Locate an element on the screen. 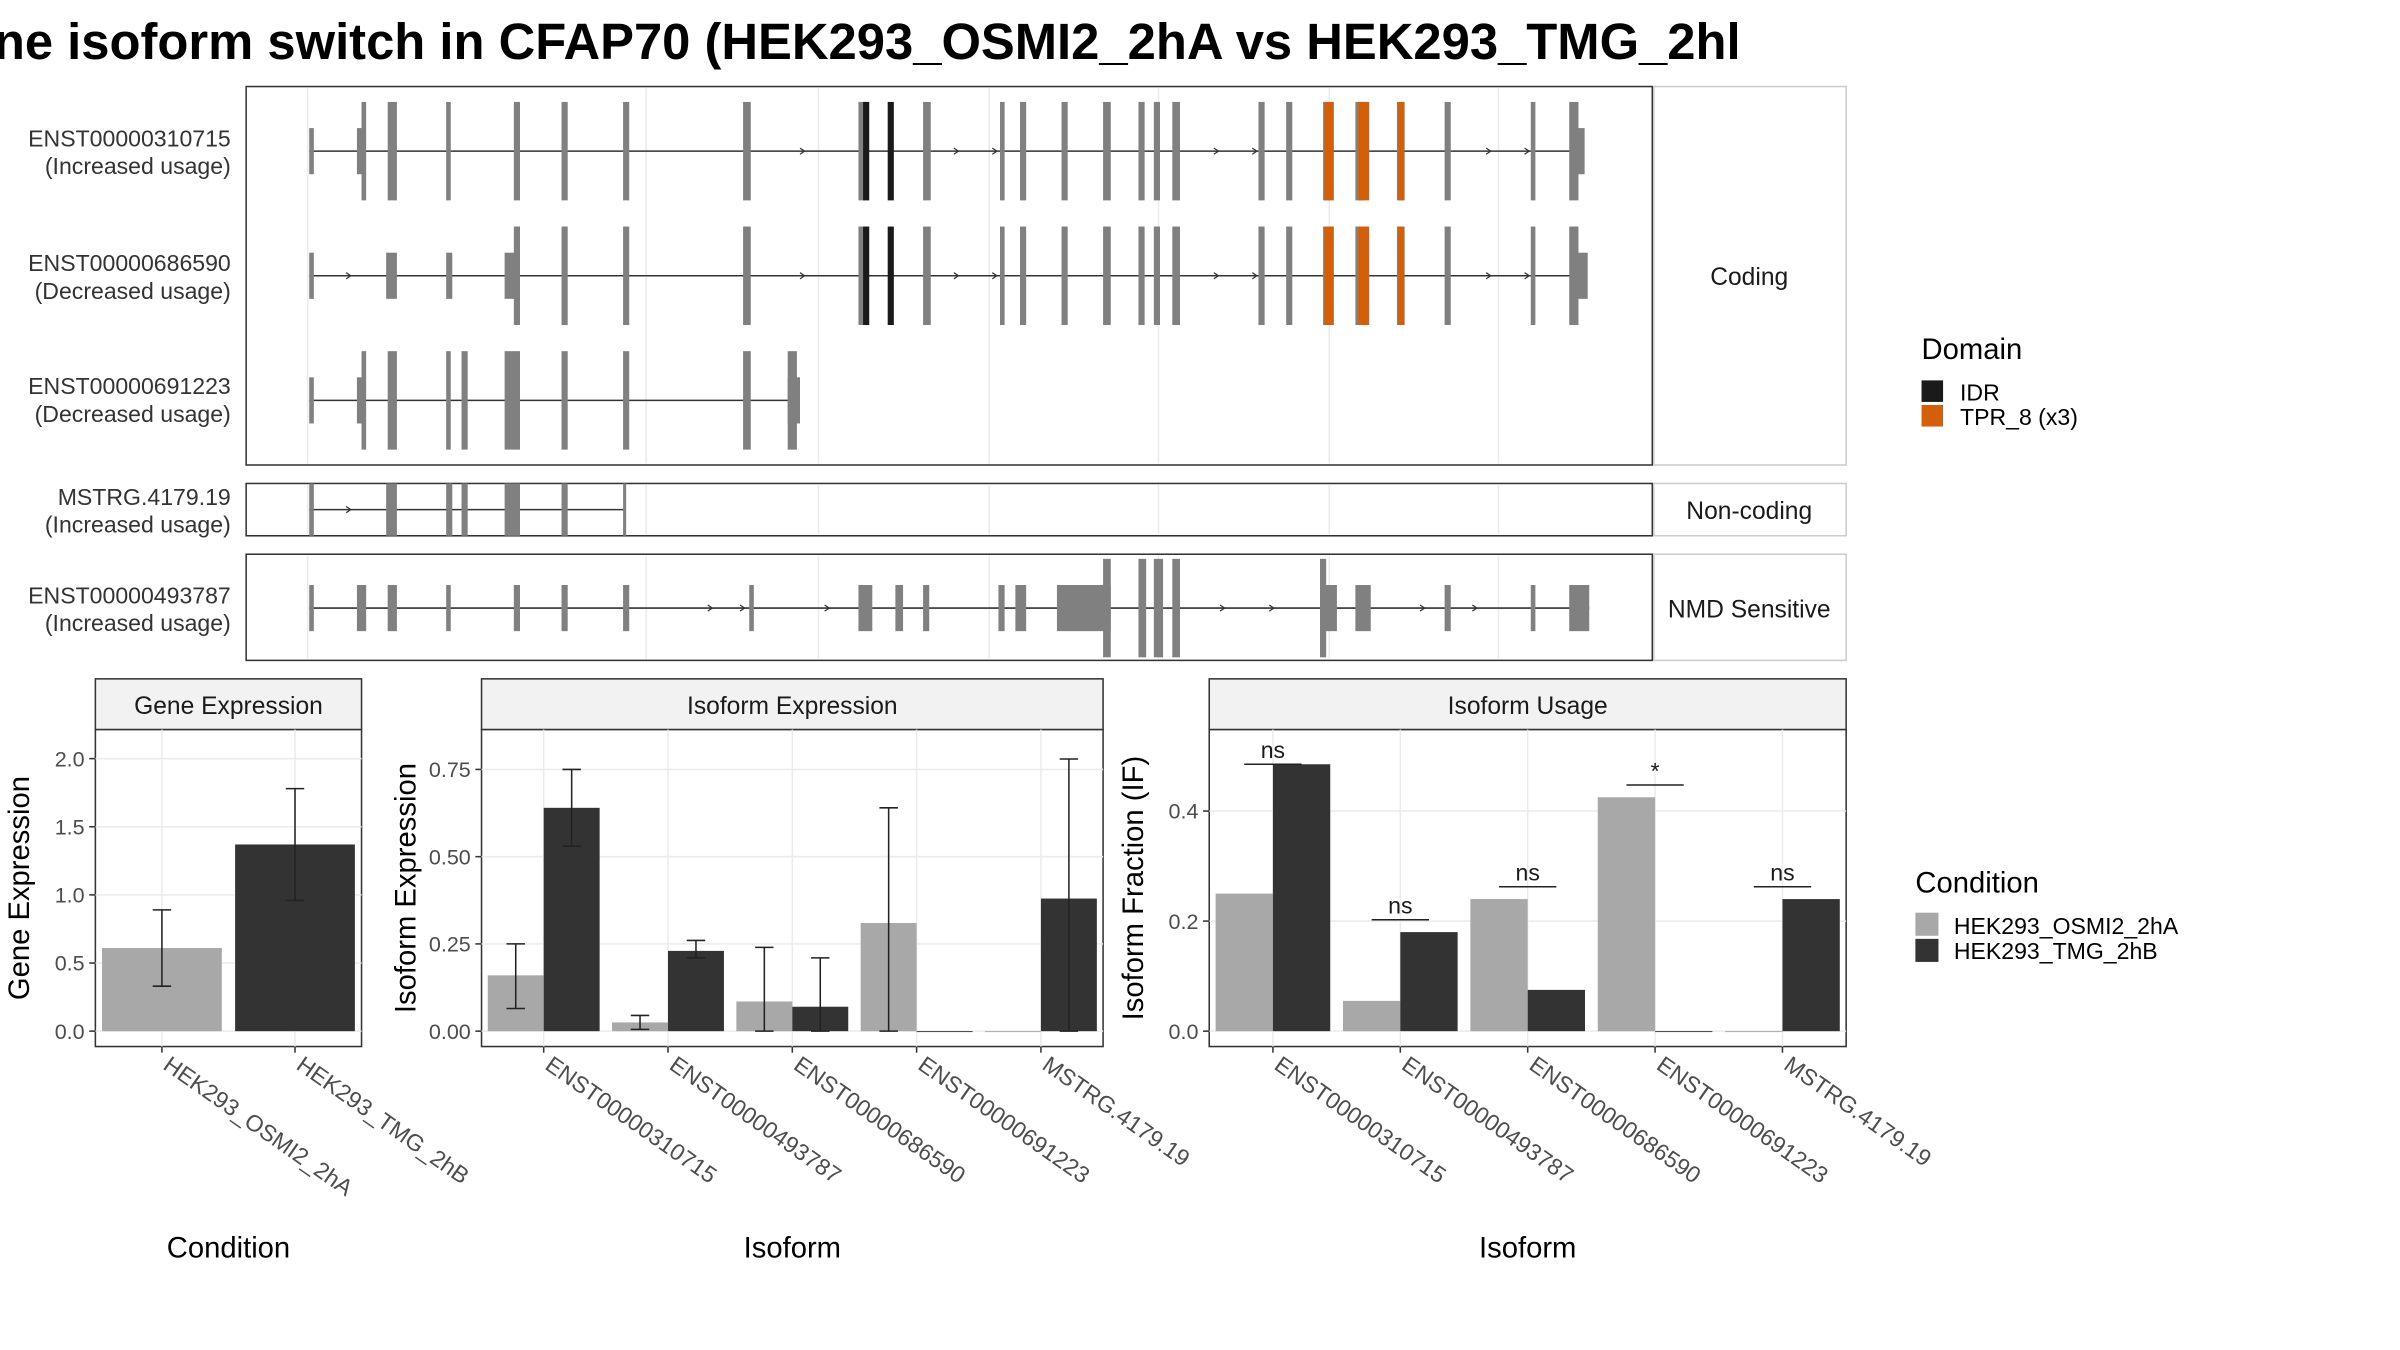 This screenshot has width=2400, height=1350. group-label-noncoding: Non-coding is located at coordinates (1749, 511).